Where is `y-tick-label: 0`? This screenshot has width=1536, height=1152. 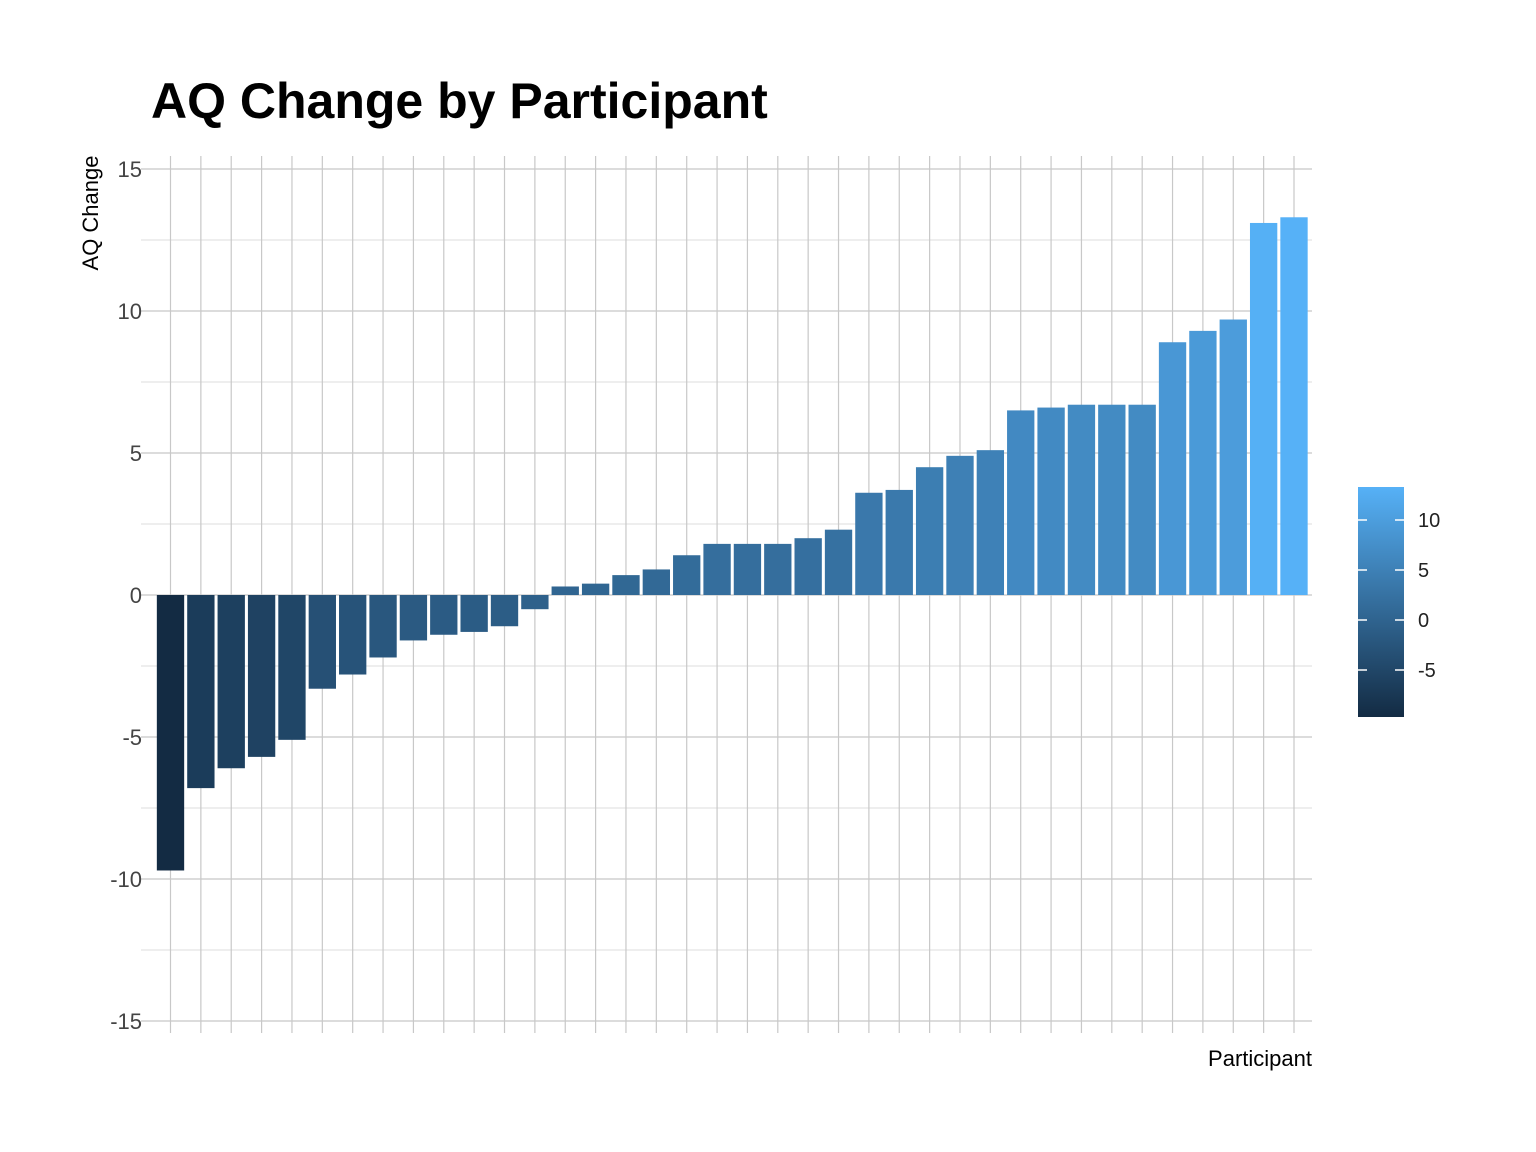
y-tick-label: 0 is located at coordinates (136, 595).